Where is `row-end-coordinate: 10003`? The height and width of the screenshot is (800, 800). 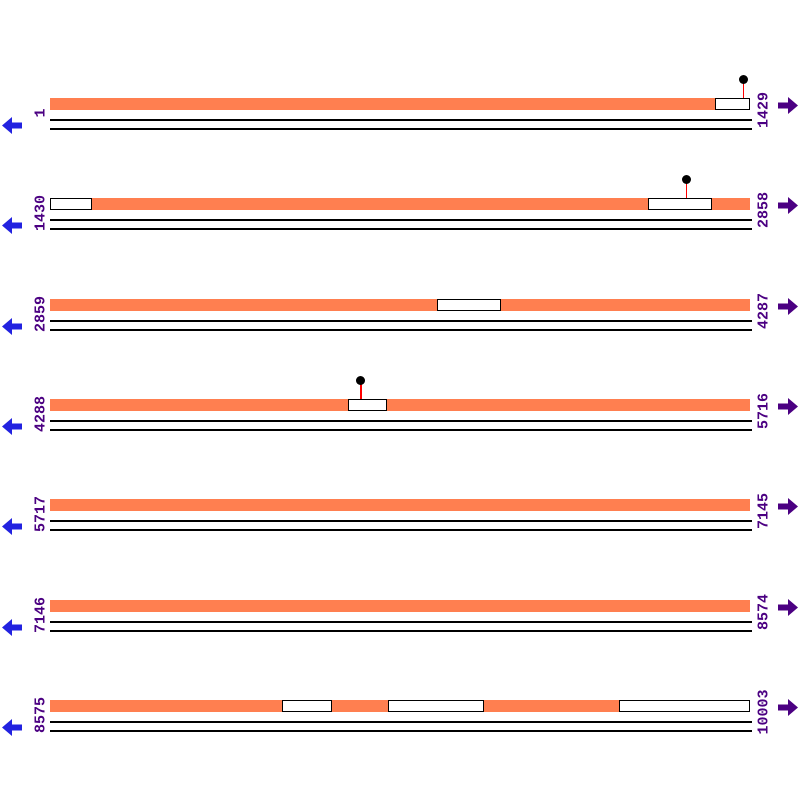 row-end-coordinate: 10003 is located at coordinates (764, 712).